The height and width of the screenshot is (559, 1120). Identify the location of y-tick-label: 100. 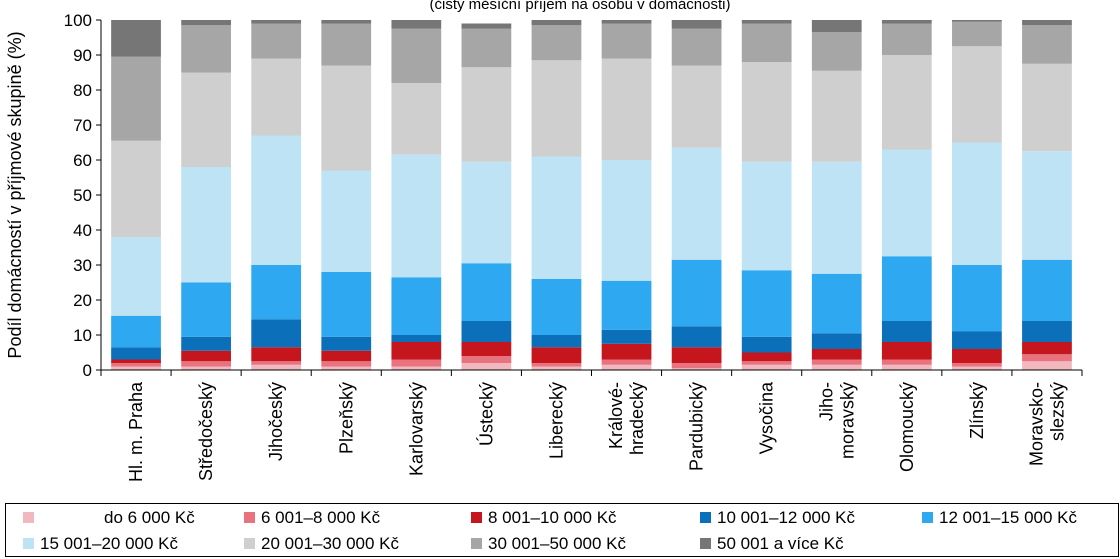
(78, 20).